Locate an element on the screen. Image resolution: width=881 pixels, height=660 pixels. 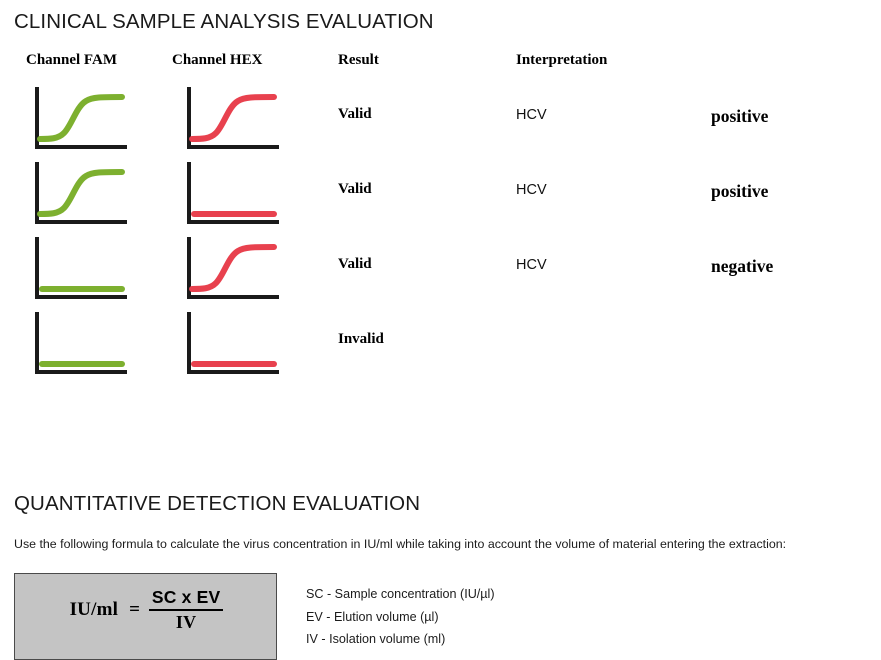
formula-equals-sign: = is located at coordinates (134, 609).